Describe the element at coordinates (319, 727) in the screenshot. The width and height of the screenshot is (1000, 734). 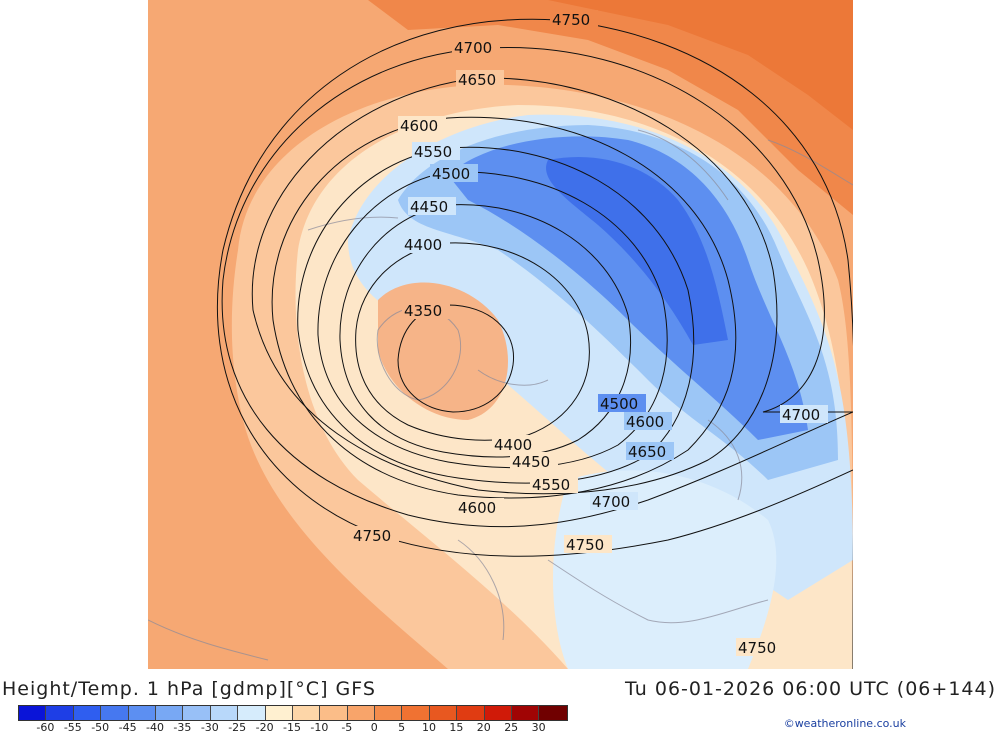
I see `colorbar-tick-label: -10` at that location.